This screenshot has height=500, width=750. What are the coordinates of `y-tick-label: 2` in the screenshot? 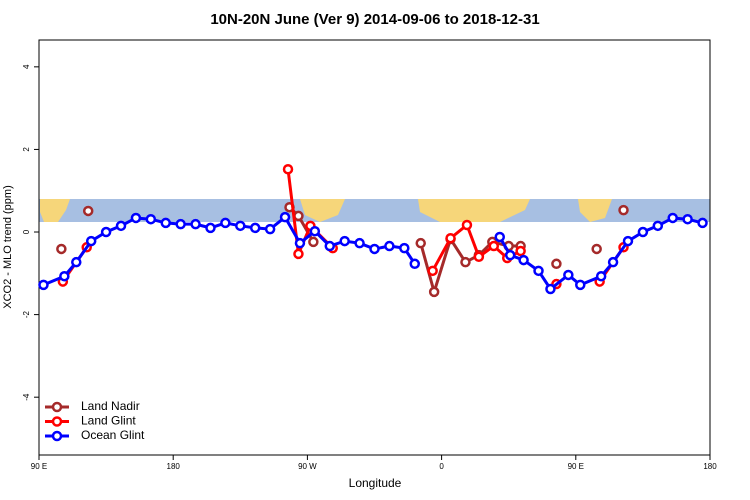 It's located at (26, 149).